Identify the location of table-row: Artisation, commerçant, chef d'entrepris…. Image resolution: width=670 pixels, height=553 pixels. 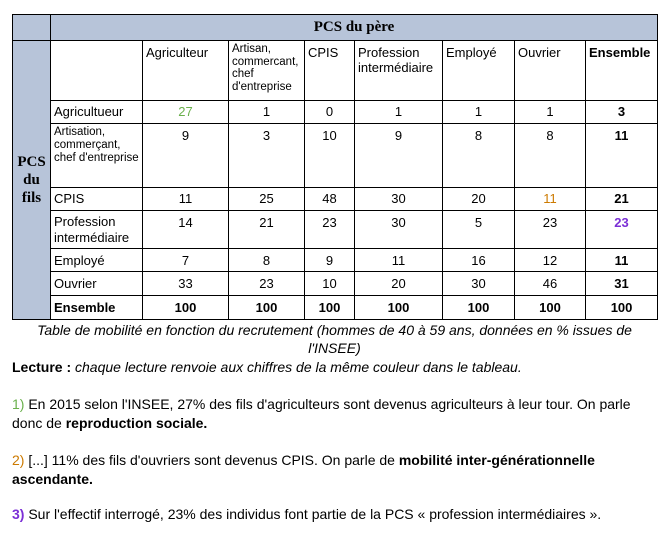
(336, 155).